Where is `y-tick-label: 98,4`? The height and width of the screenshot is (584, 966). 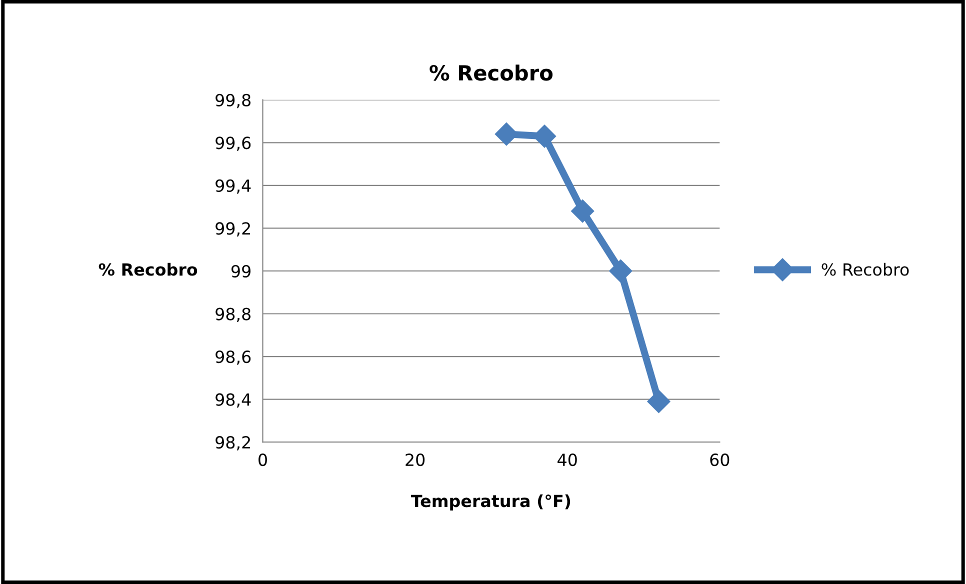
y-tick-label: 98,4 is located at coordinates (233, 400).